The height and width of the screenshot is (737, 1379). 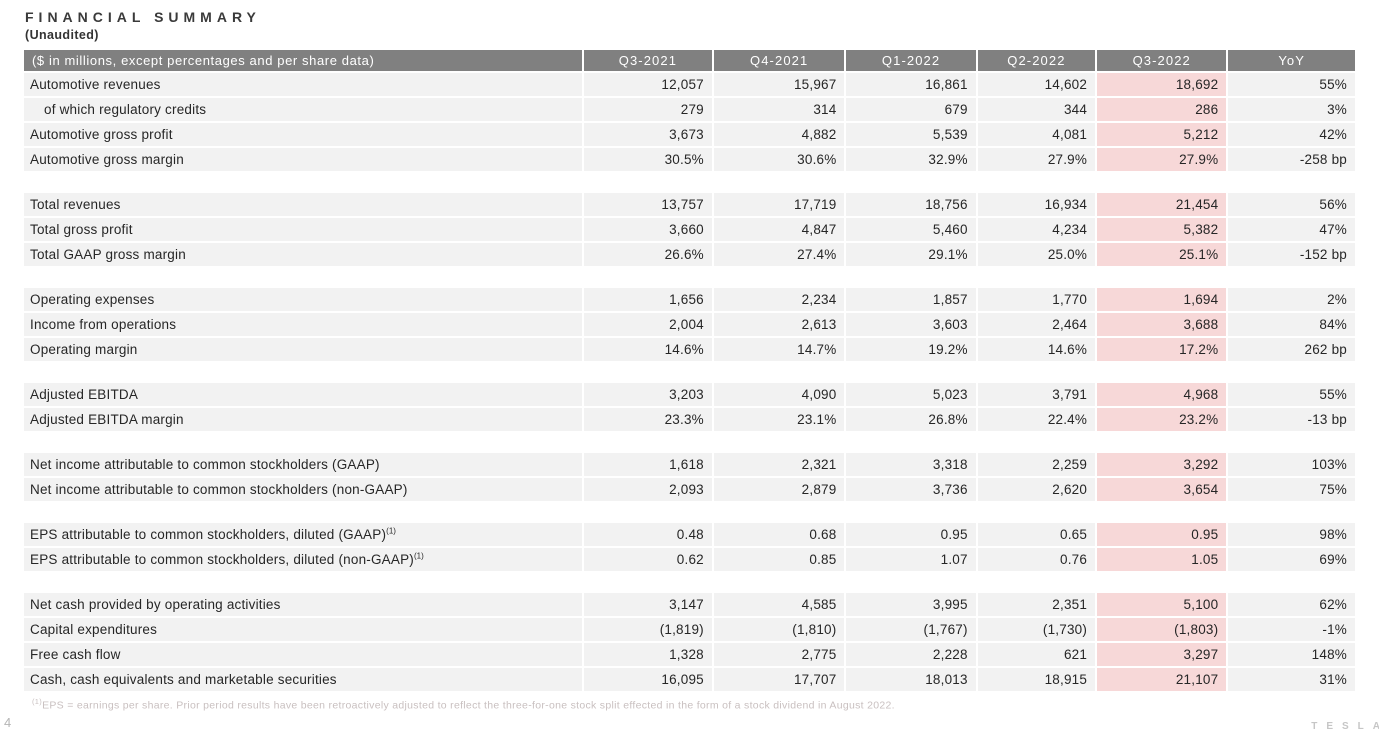 I want to click on cell-value-highlighted: 3,654, so click(x=1162, y=489).